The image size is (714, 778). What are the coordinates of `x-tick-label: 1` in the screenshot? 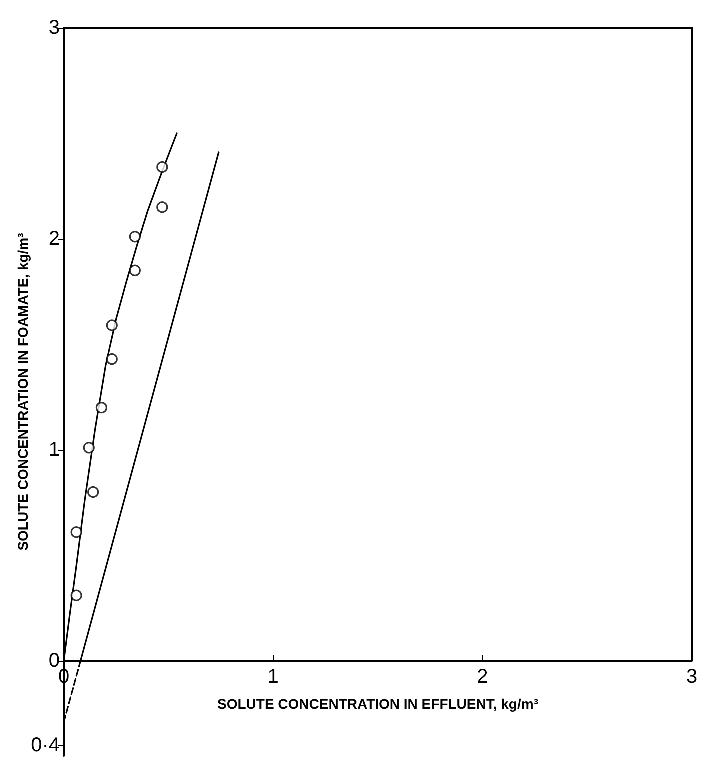 It's located at (273, 677).